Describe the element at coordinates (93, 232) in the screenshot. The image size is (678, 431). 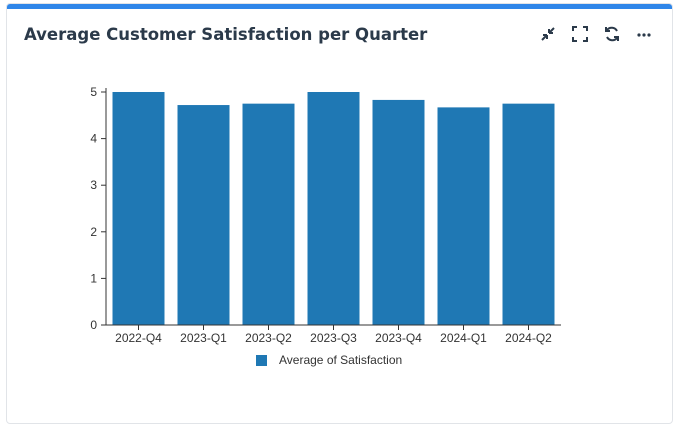
I see `y-tick-label: 2` at that location.